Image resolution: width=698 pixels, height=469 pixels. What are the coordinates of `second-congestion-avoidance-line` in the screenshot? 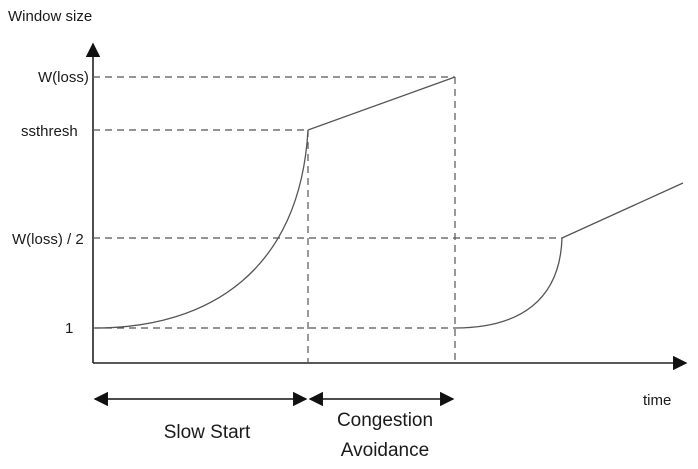 It's located at (622, 210).